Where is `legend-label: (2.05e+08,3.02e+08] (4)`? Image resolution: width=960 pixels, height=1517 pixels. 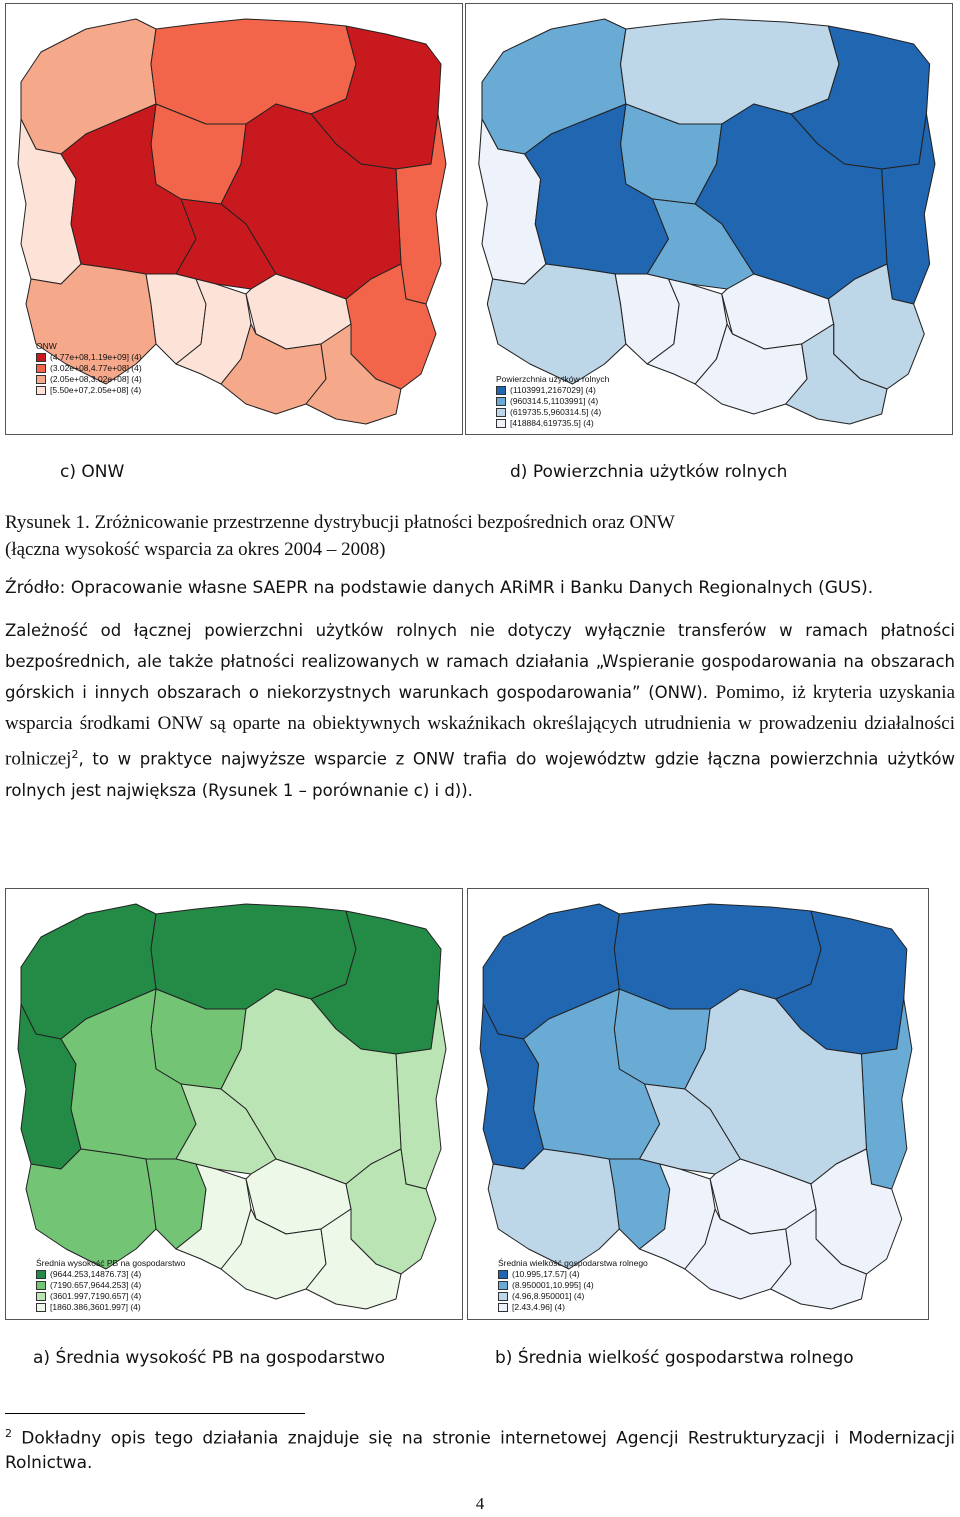
legend-label: (2.05e+08,3.02e+08] (4) is located at coordinates (96, 379).